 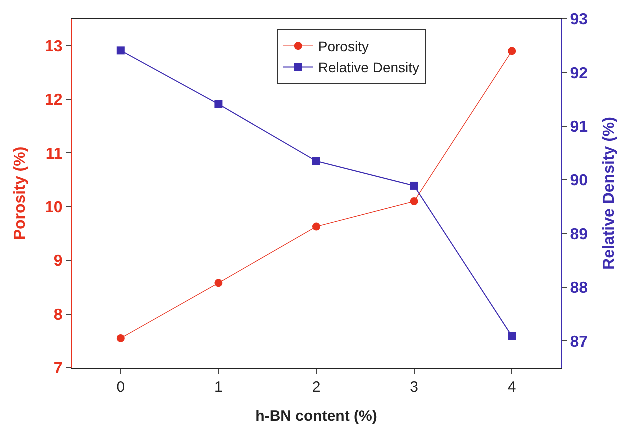 What do you see at coordinates (317, 416) in the screenshot?
I see `x-axis-title: h-BN content (%)` at bounding box center [317, 416].